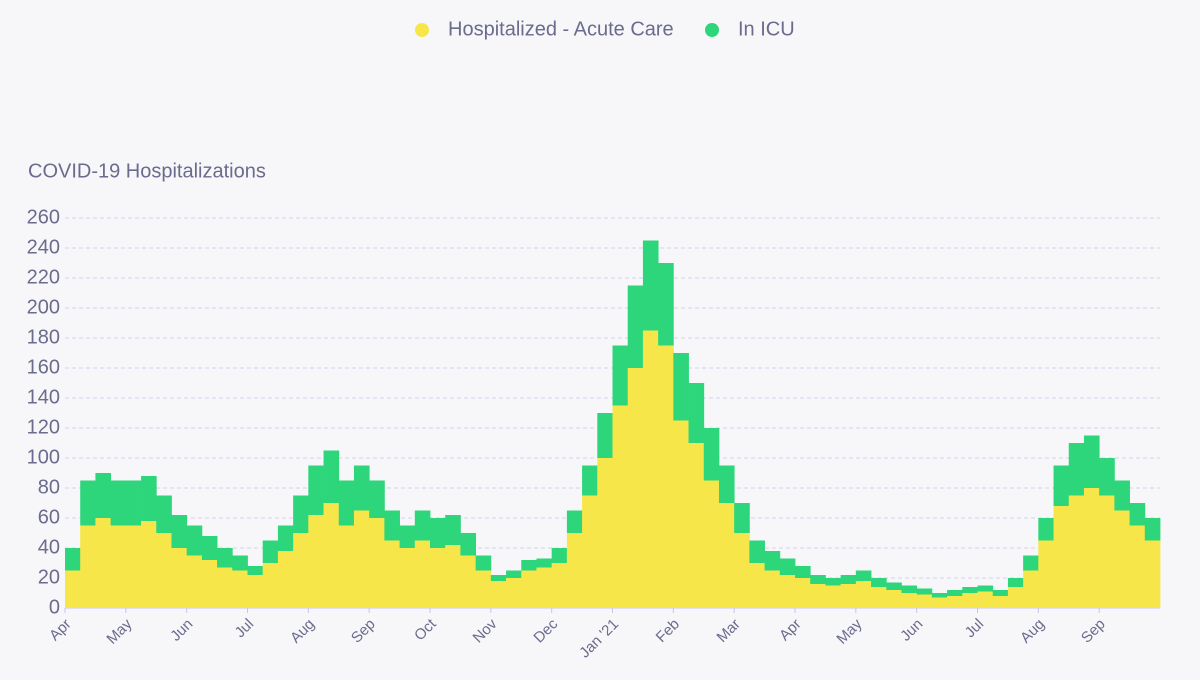 This screenshot has height=680, width=1200. What do you see at coordinates (1032, 631) in the screenshot?
I see `x-tick-label: Aug` at bounding box center [1032, 631].